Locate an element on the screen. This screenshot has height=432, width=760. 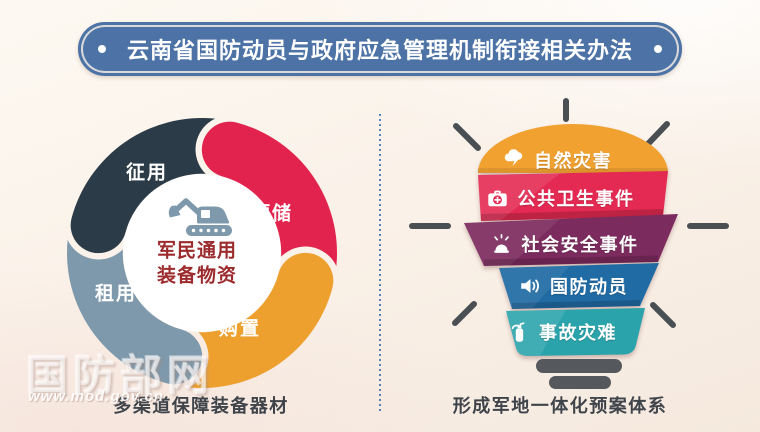
funnel-level-2-shape is located at coordinates (573, 196).